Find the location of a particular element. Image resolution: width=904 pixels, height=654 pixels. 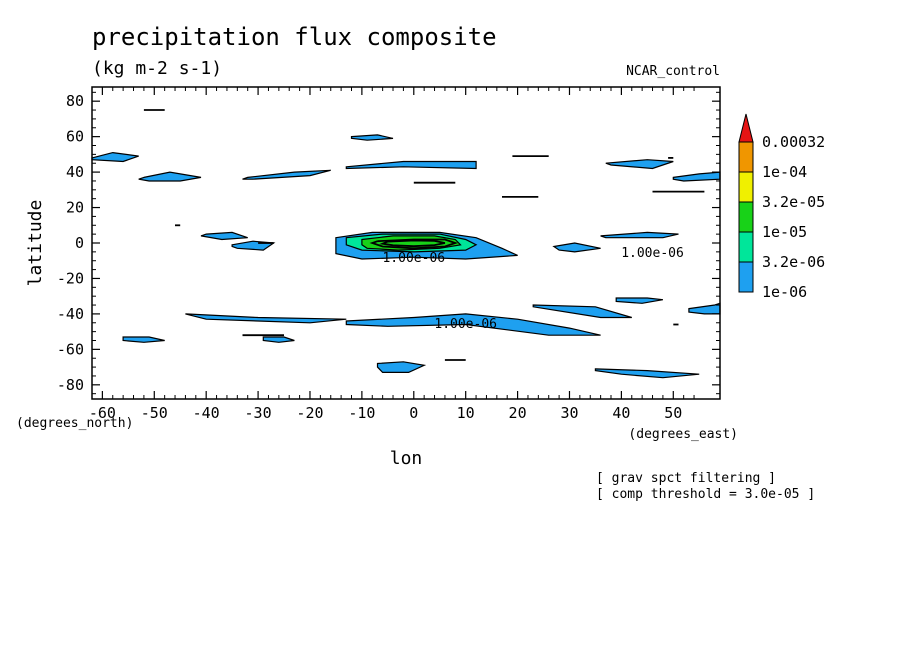

colorbar-level-label: 1e-06 is located at coordinates (784, 292).